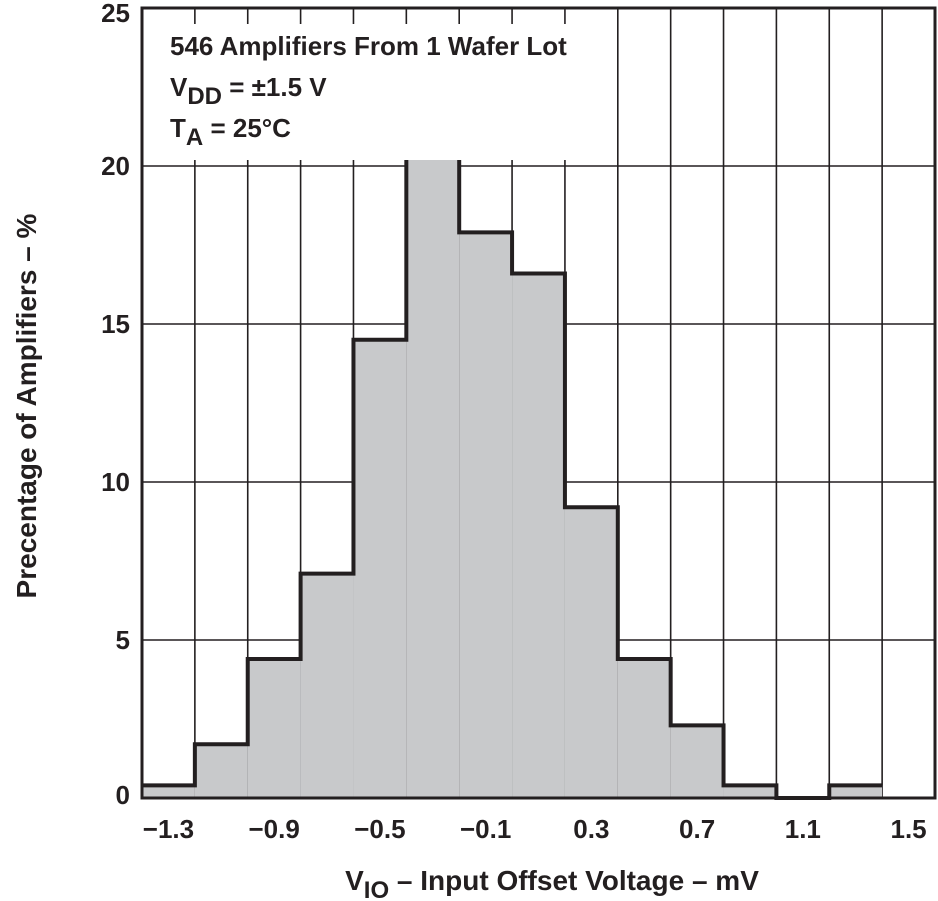 The height and width of the screenshot is (901, 938). I want to click on x-tick-label-0: −1.3, so click(168, 829).